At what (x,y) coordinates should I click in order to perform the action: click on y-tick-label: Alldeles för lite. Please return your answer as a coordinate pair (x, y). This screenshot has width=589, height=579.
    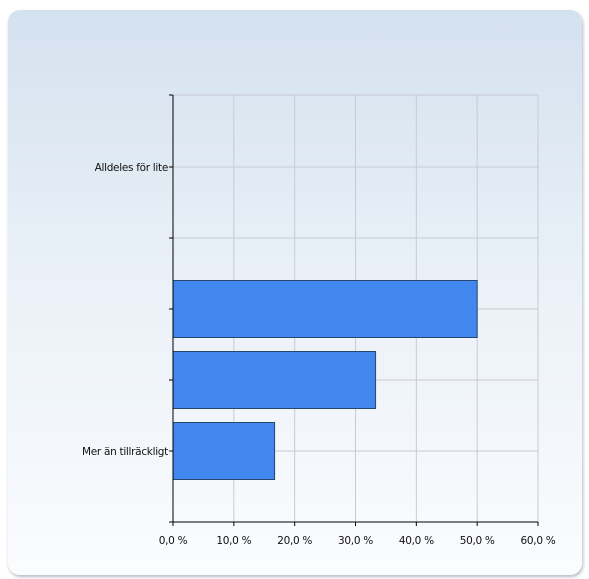
    Looking at the image, I should click on (131, 168).